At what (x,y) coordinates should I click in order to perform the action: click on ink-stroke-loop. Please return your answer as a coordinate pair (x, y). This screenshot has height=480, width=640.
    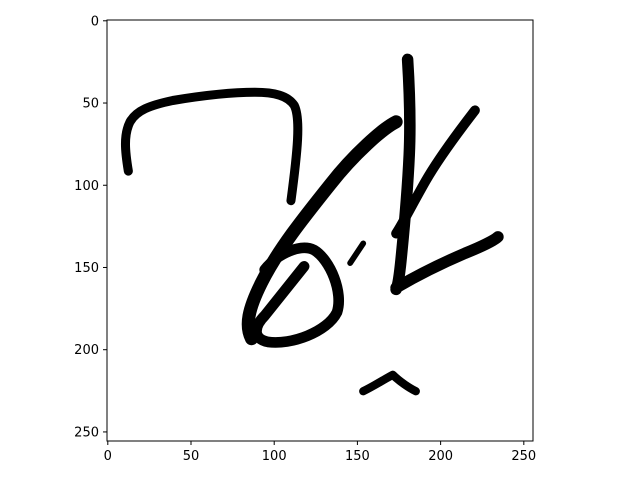
    Looking at the image, I should click on (297, 295).